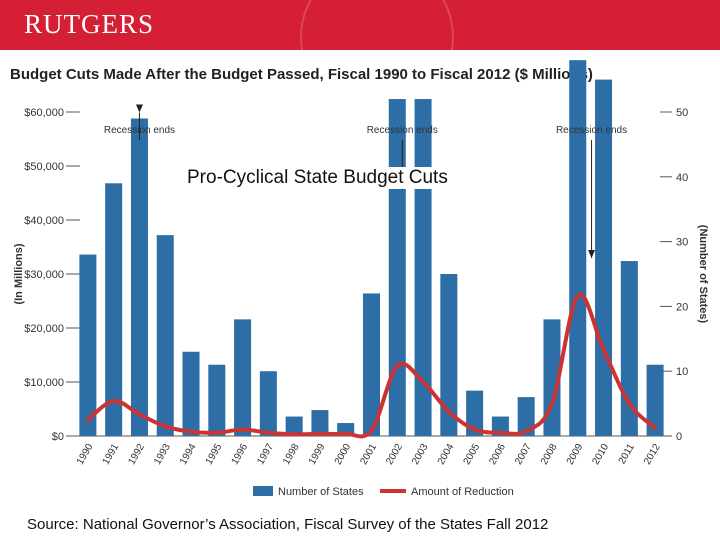 The image size is (720, 540). Describe the element at coordinates (114, 309) in the screenshot. I see `bar-1991` at that location.